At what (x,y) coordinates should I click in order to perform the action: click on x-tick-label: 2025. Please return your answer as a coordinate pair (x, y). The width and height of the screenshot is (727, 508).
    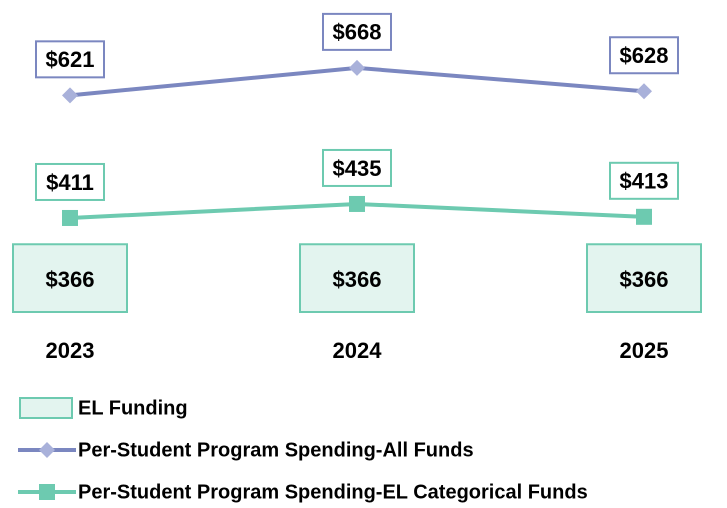
    Looking at the image, I should click on (644, 350).